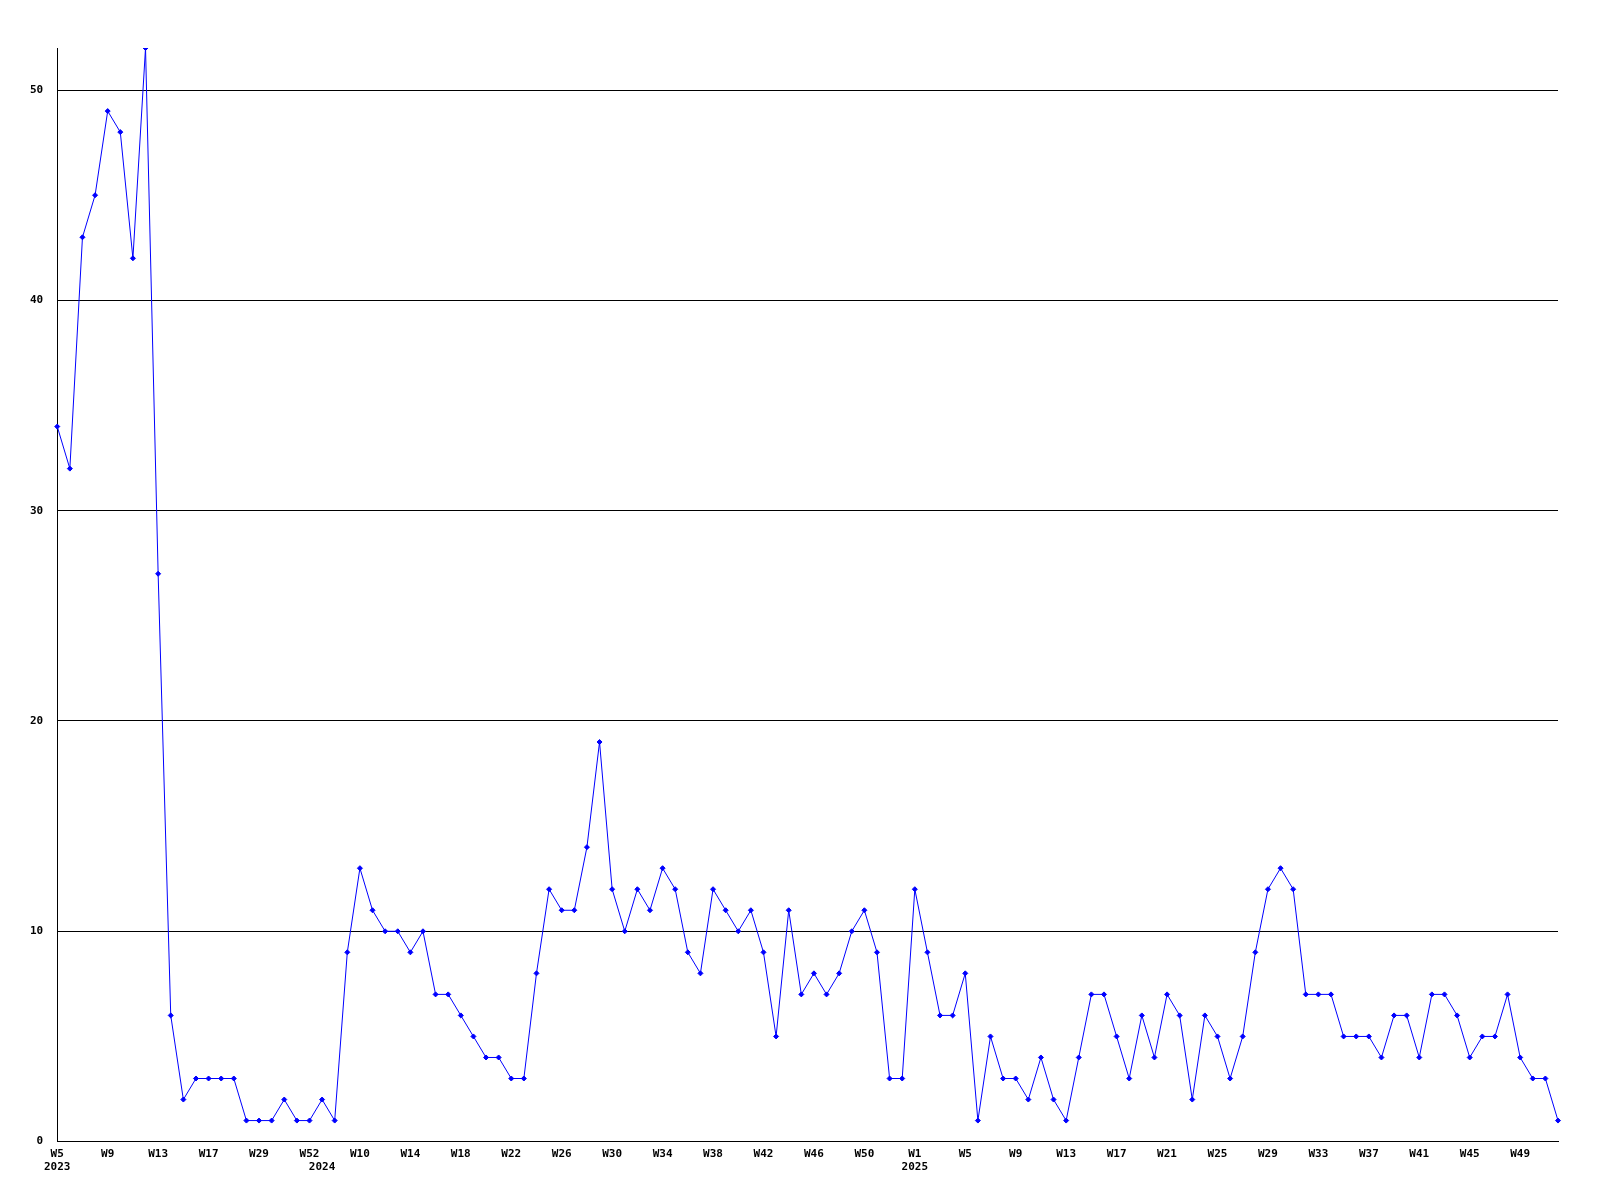  I want to click on y-tick-label: 40, so click(37, 300).